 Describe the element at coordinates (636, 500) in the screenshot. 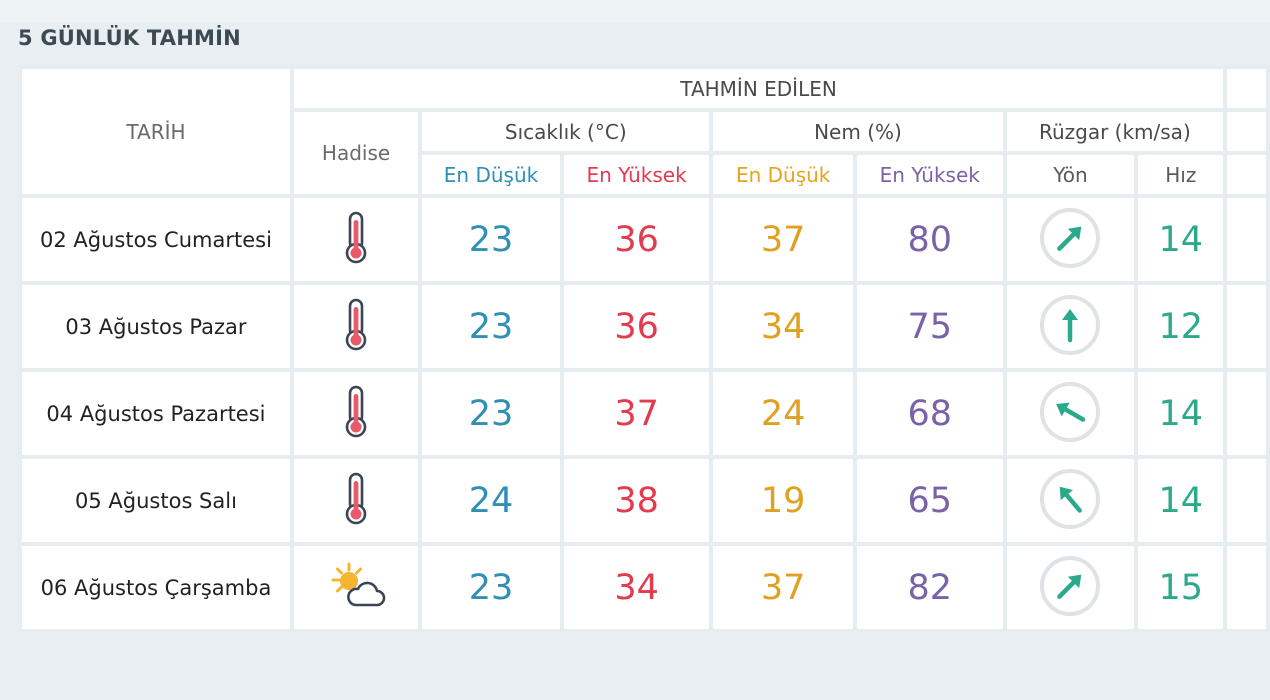

I see `row-temp-high: 38` at that location.